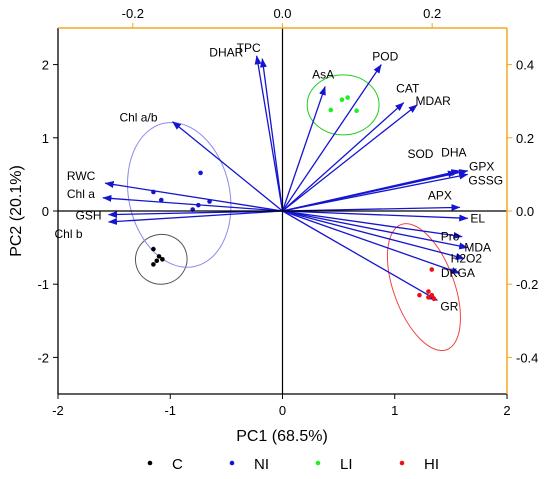  I want to click on loading-label-chl-a: Chl a, so click(81, 194).